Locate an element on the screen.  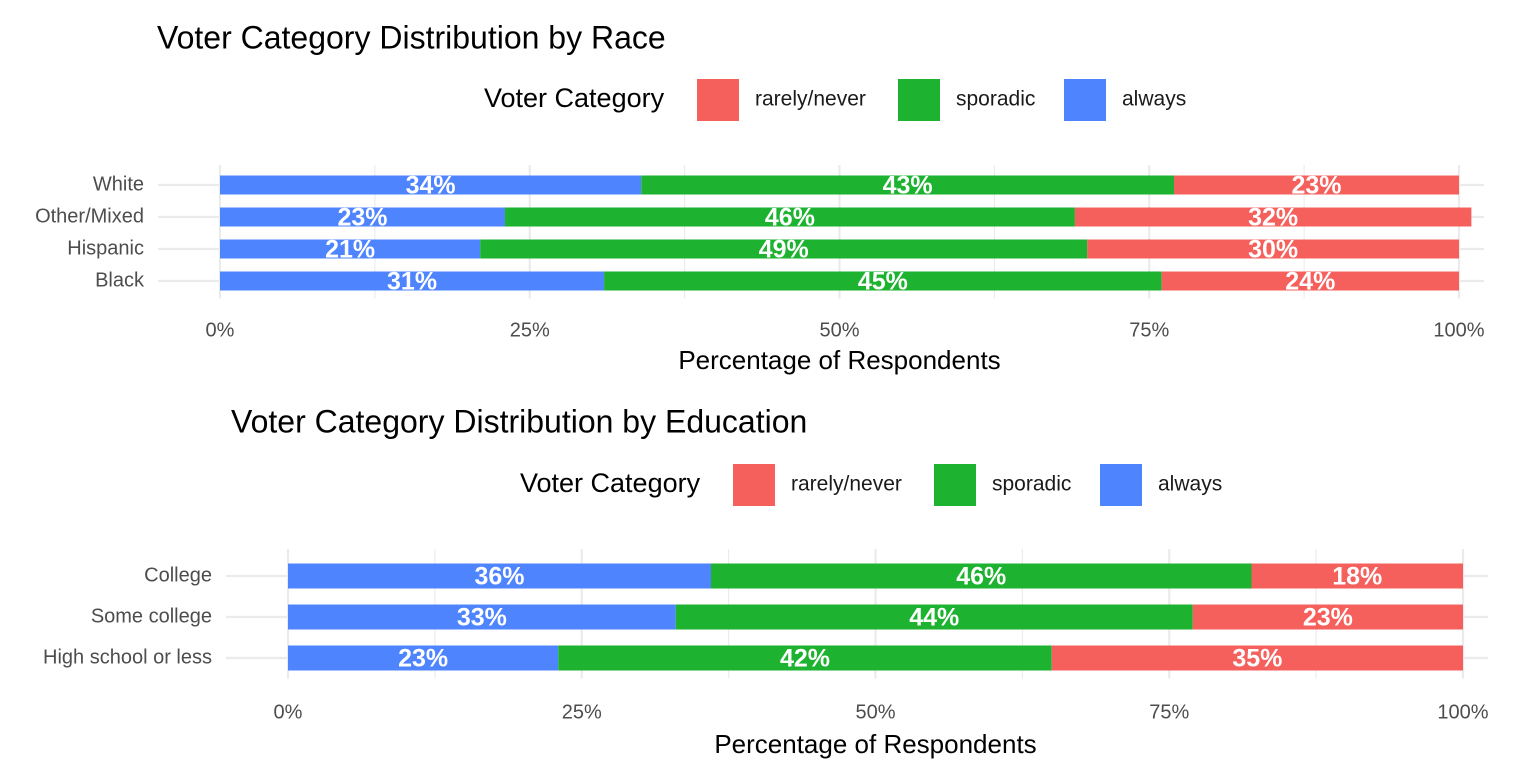
bar-label-always: 36% is located at coordinates (499, 577).